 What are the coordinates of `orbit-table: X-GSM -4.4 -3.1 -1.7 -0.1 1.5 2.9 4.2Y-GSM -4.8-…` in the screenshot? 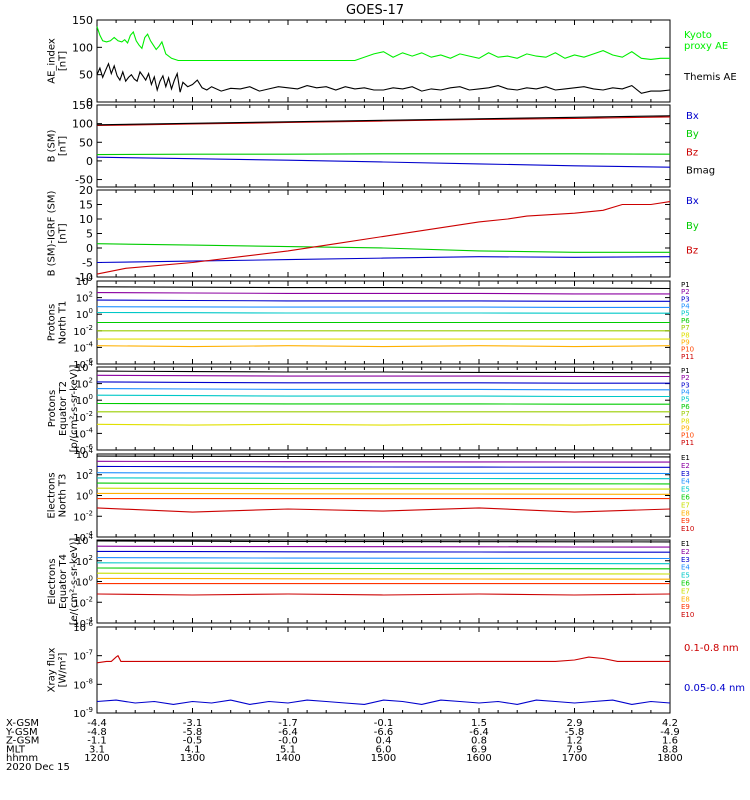 It's located at (344, 745).